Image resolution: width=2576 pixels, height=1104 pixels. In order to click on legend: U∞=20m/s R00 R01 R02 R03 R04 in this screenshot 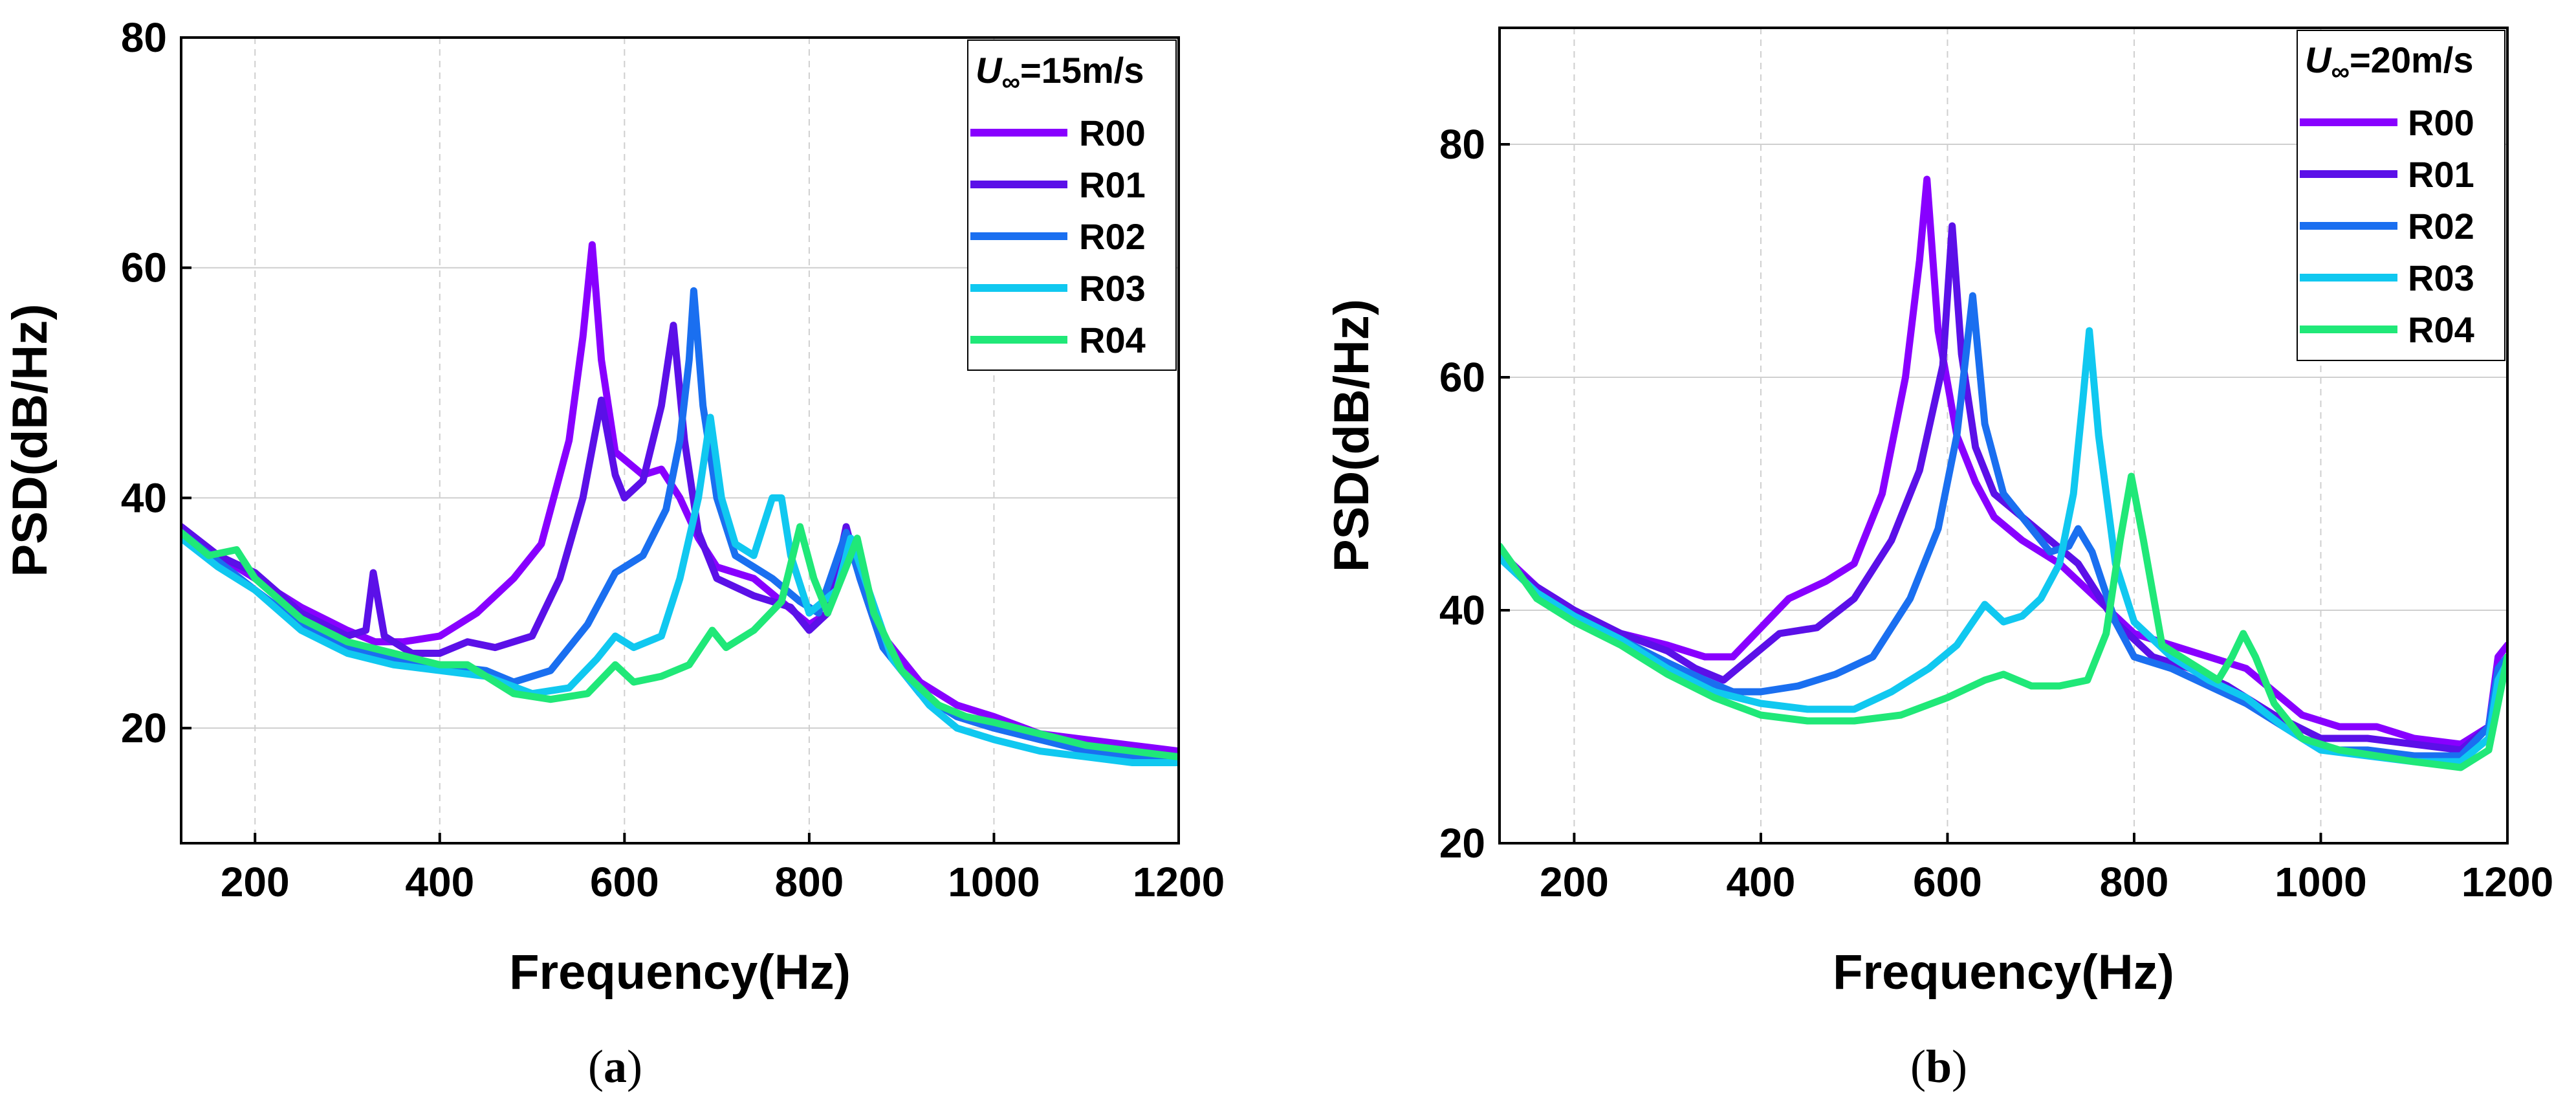, I will do `click(2401, 196)`.